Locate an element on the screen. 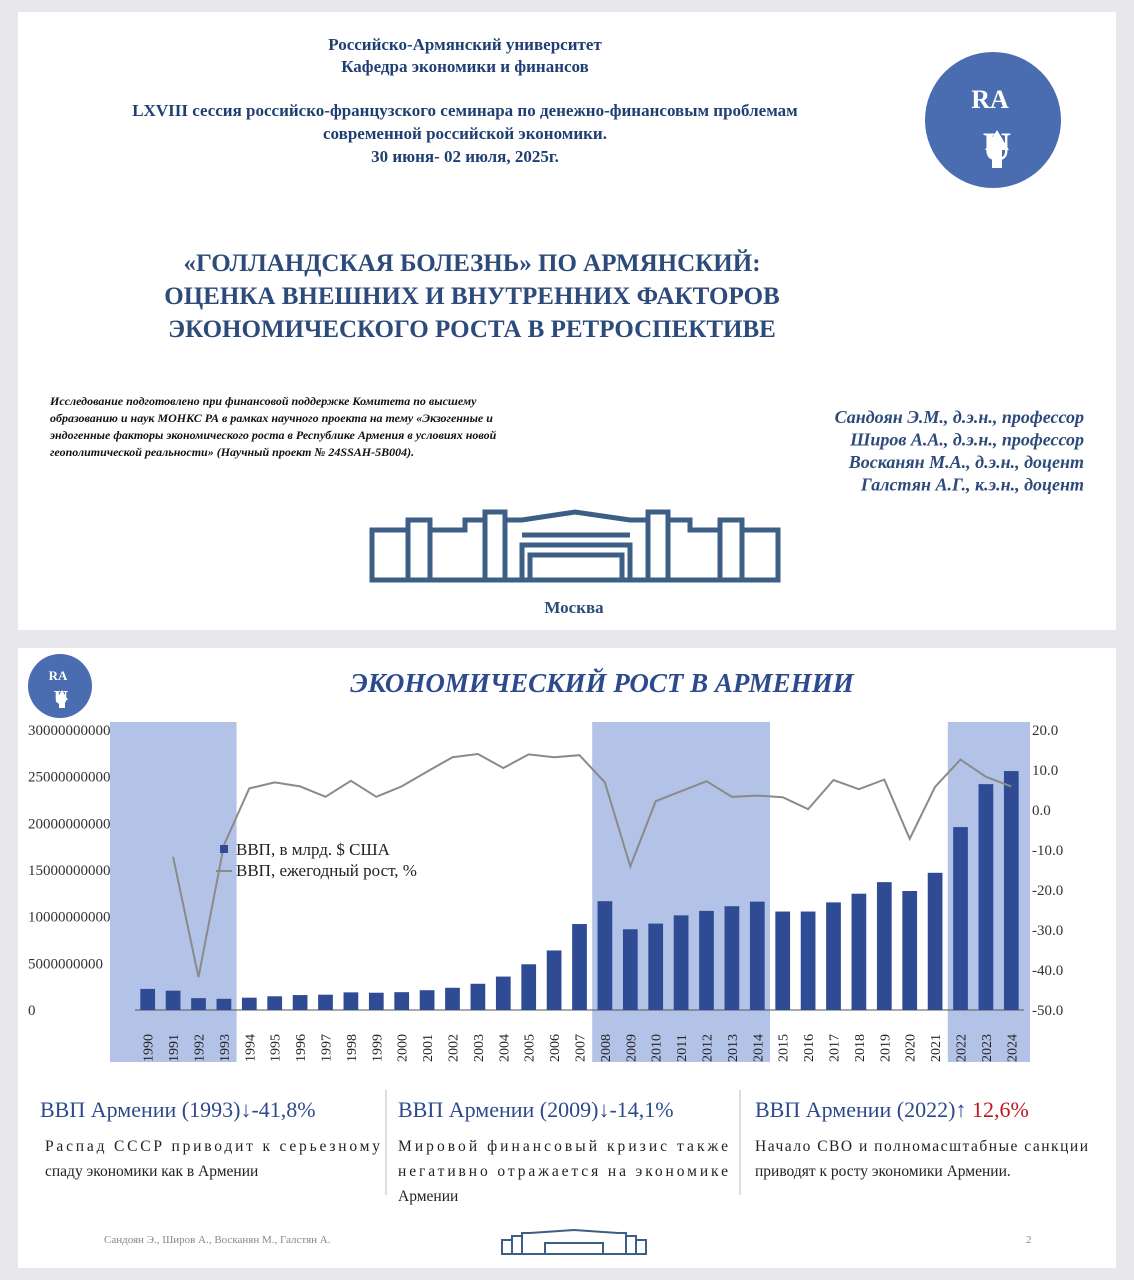 The height and width of the screenshot is (1280, 1134). x-tick-label: 2015 is located at coordinates (784, 1048).